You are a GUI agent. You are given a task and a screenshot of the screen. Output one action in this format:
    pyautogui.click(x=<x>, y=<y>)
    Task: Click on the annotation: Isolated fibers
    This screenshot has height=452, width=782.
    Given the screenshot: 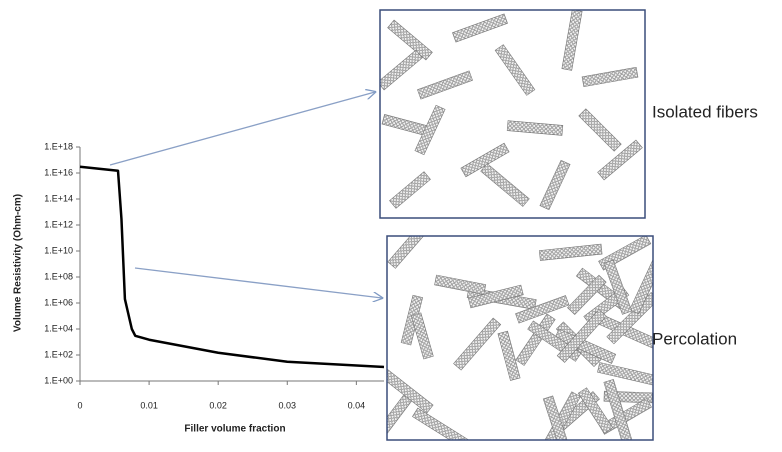 What is the action you would take?
    pyautogui.click(x=705, y=111)
    